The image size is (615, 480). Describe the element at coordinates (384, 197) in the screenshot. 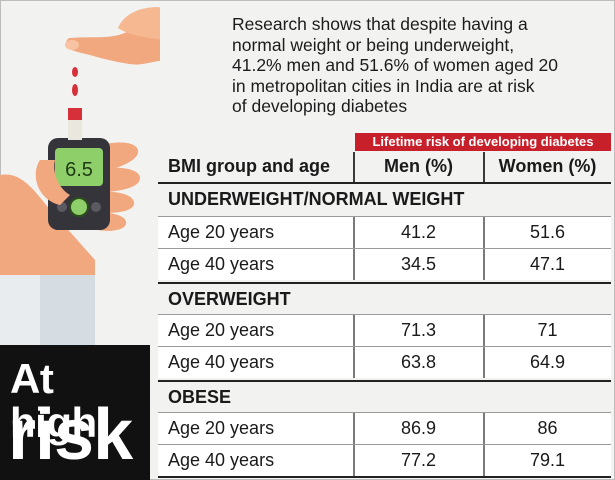

I see `group-title-underweight: UNDERWEIGHT/NORMAL WEIGHT` at that location.